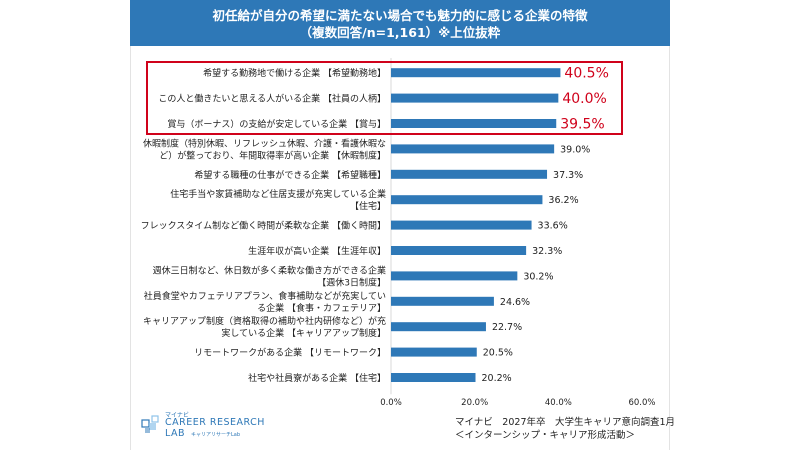  Describe the element at coordinates (215, 422) in the screenshot. I see `logo-name-line1: CAREER RESEARCH` at that location.